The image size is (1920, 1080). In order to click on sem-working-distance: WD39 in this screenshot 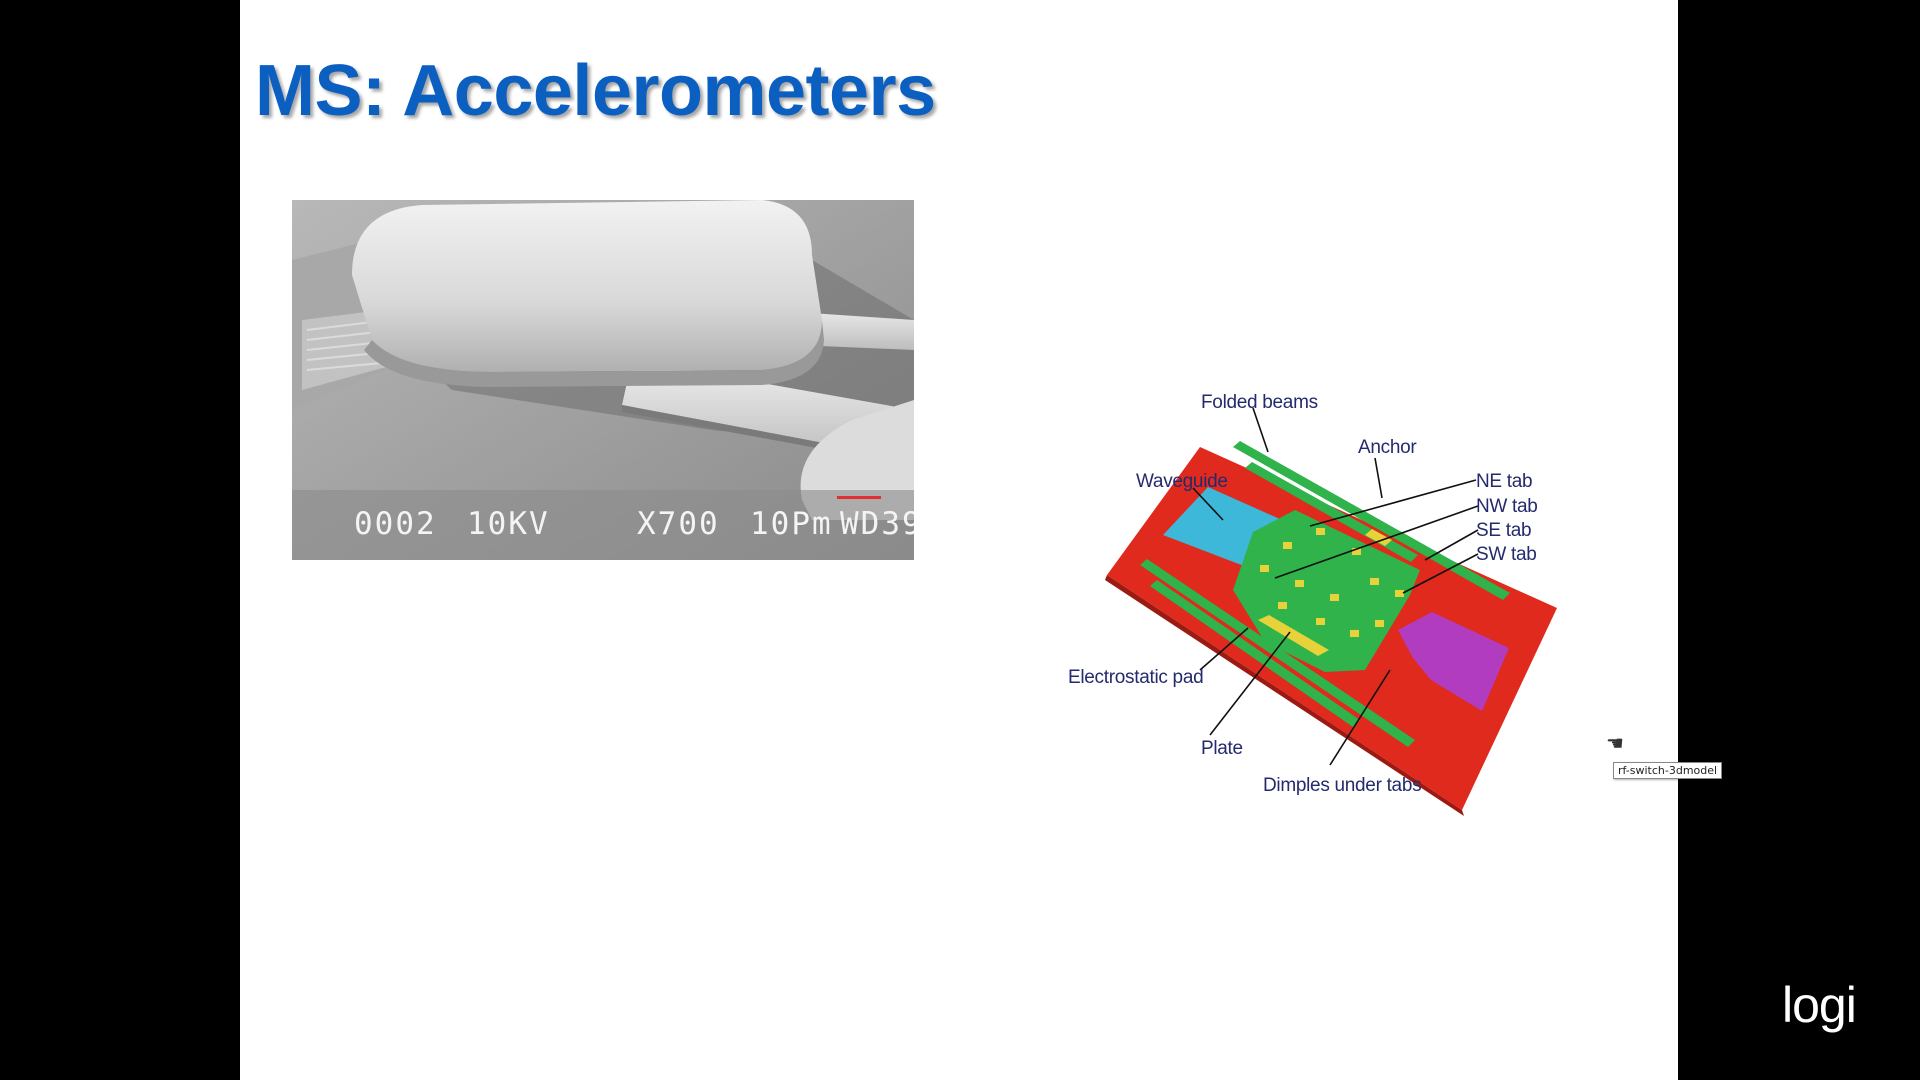, I will do `click(877, 524)`.